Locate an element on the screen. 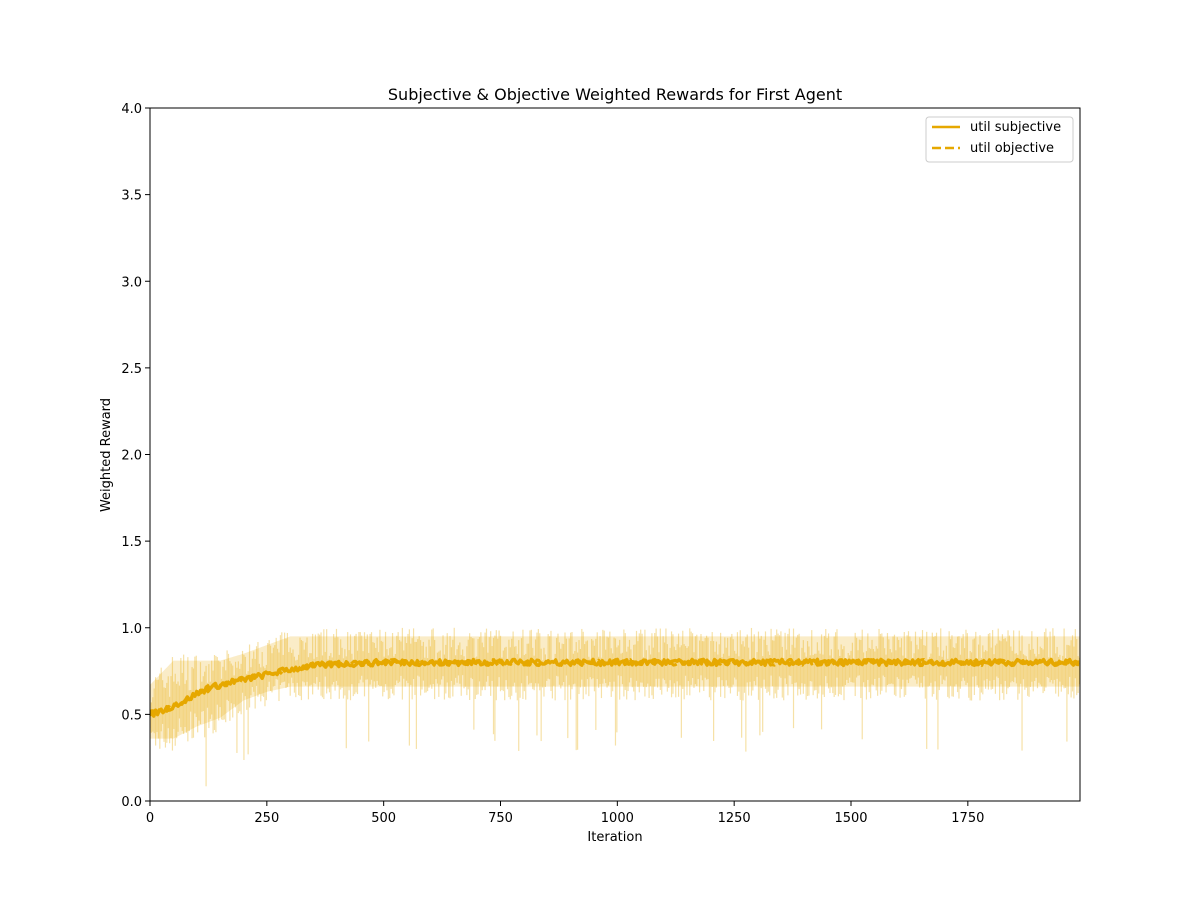  x-axis-ticks: 0 250 500 750 1000 1250 1500 1750 is located at coordinates (565, 813).